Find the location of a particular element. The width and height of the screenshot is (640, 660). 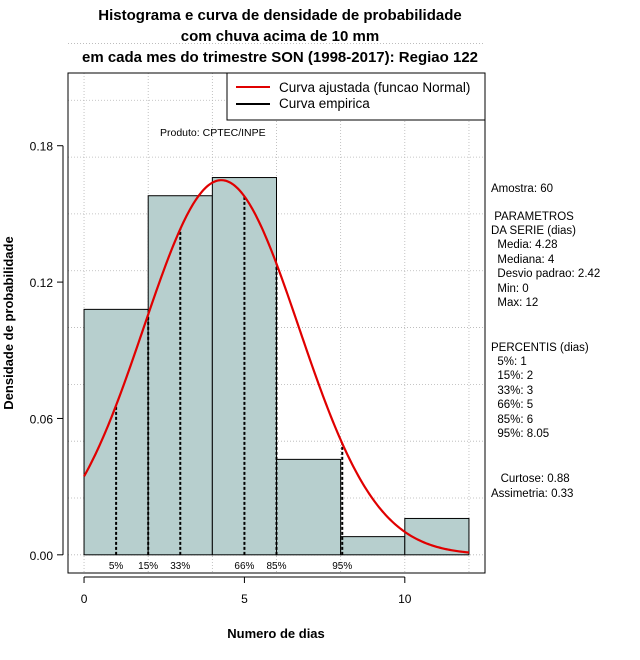

param-median: Mediana: 4 is located at coordinates (523, 260).